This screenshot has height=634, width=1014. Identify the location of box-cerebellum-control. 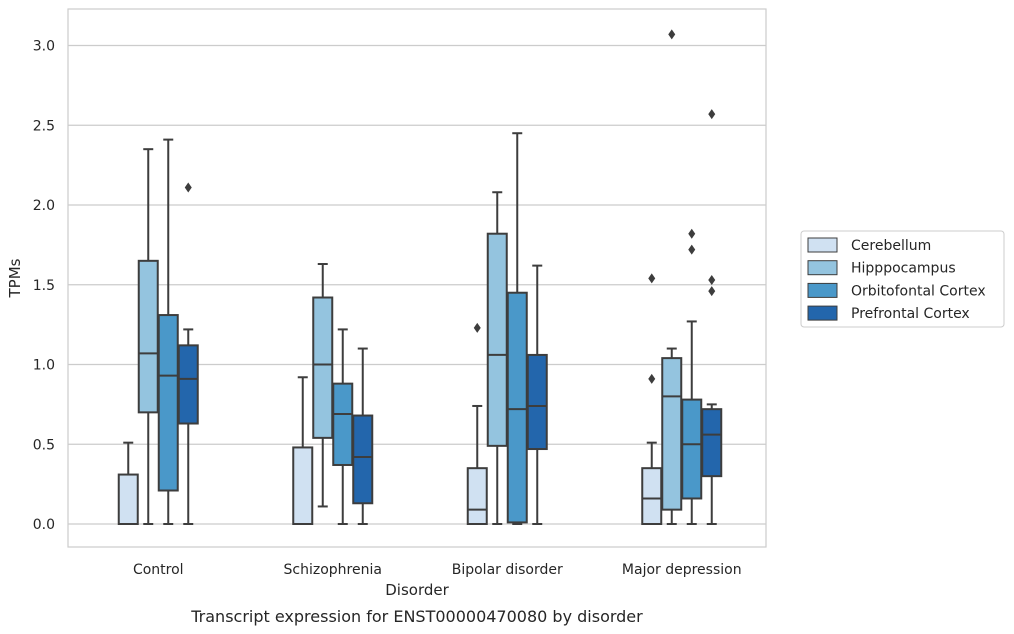
(128, 483).